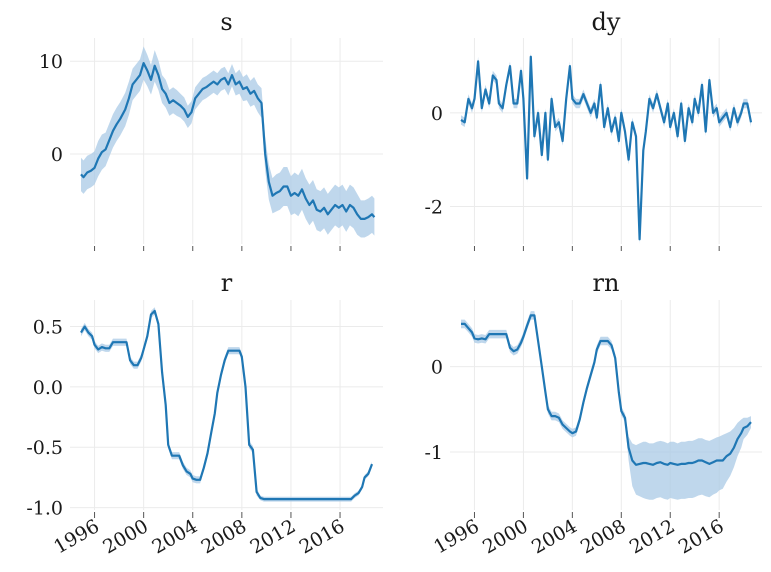 The width and height of the screenshot is (771, 572). Describe the element at coordinates (433, 453) in the screenshot. I see `y-tick-label: -1` at that location.